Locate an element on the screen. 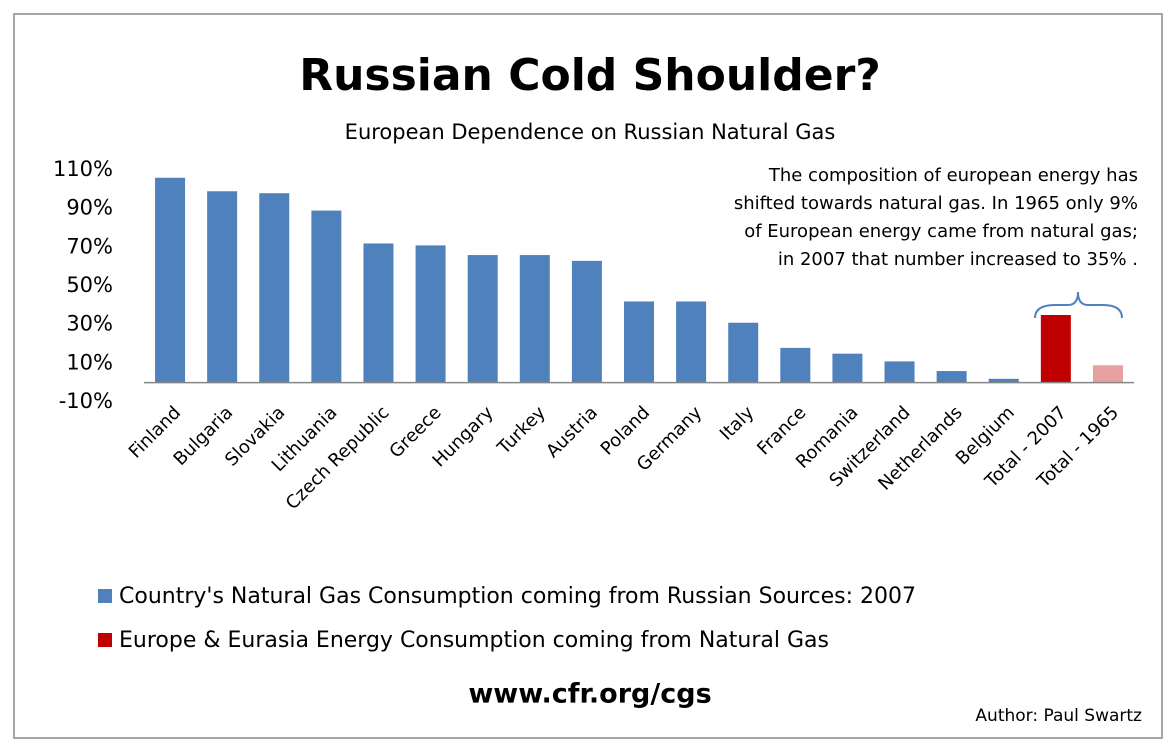 Image resolution: width=1175 pixels, height=750 pixels. annotation-line: The composition of european energy has is located at coordinates (953, 175).